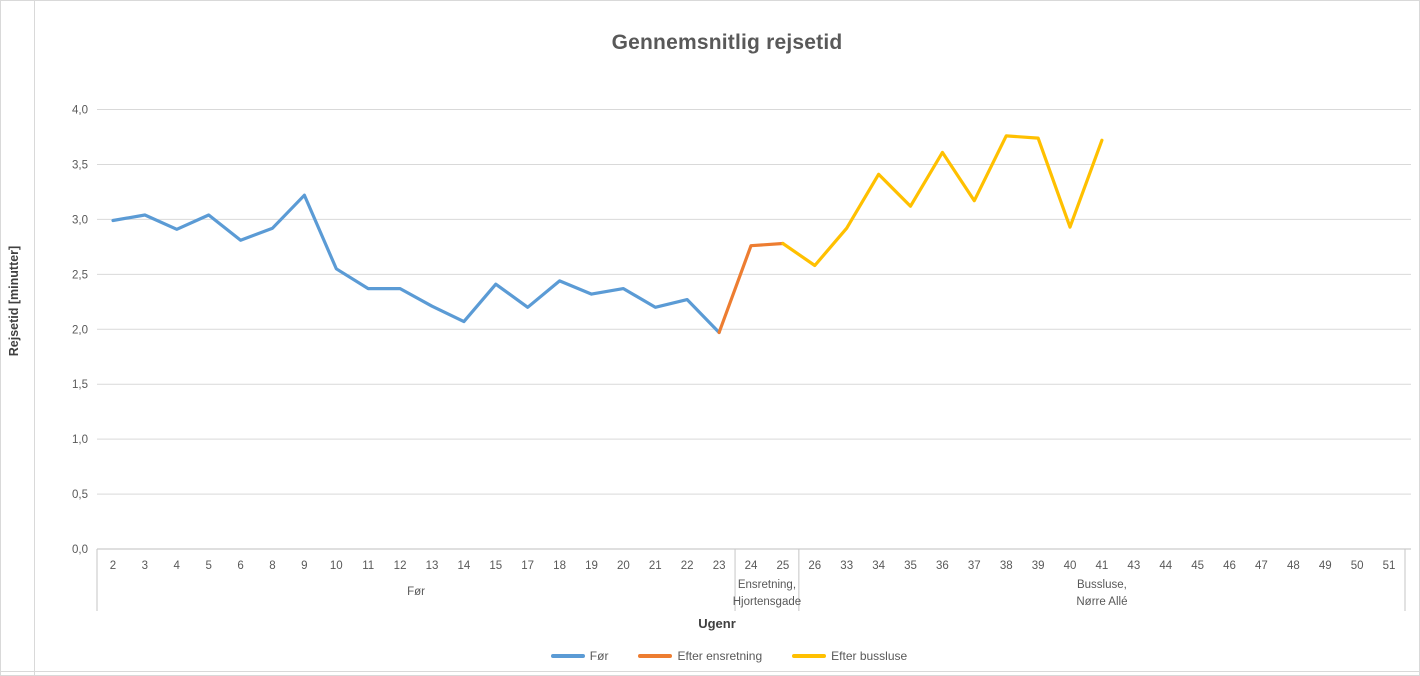  I want to click on x-tick-label: 20, so click(623, 566).